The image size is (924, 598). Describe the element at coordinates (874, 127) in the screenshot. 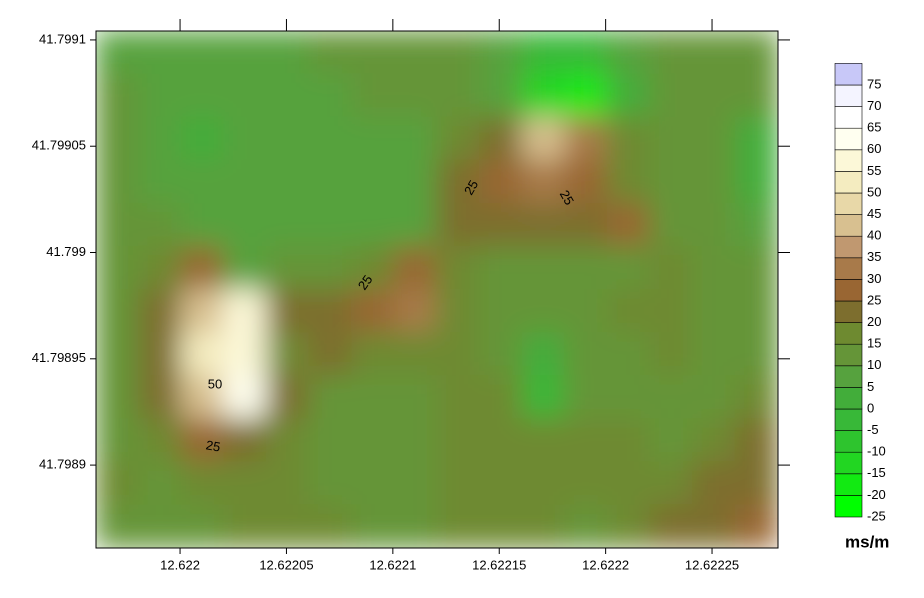

I see `colorbar-label: 65` at that location.